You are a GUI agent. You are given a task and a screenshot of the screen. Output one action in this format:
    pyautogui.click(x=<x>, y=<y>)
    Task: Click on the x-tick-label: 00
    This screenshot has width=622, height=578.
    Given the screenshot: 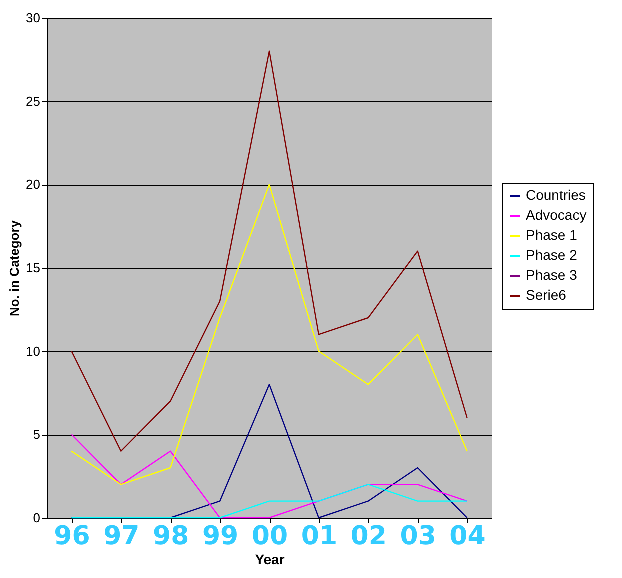 What is the action you would take?
    pyautogui.click(x=270, y=537)
    